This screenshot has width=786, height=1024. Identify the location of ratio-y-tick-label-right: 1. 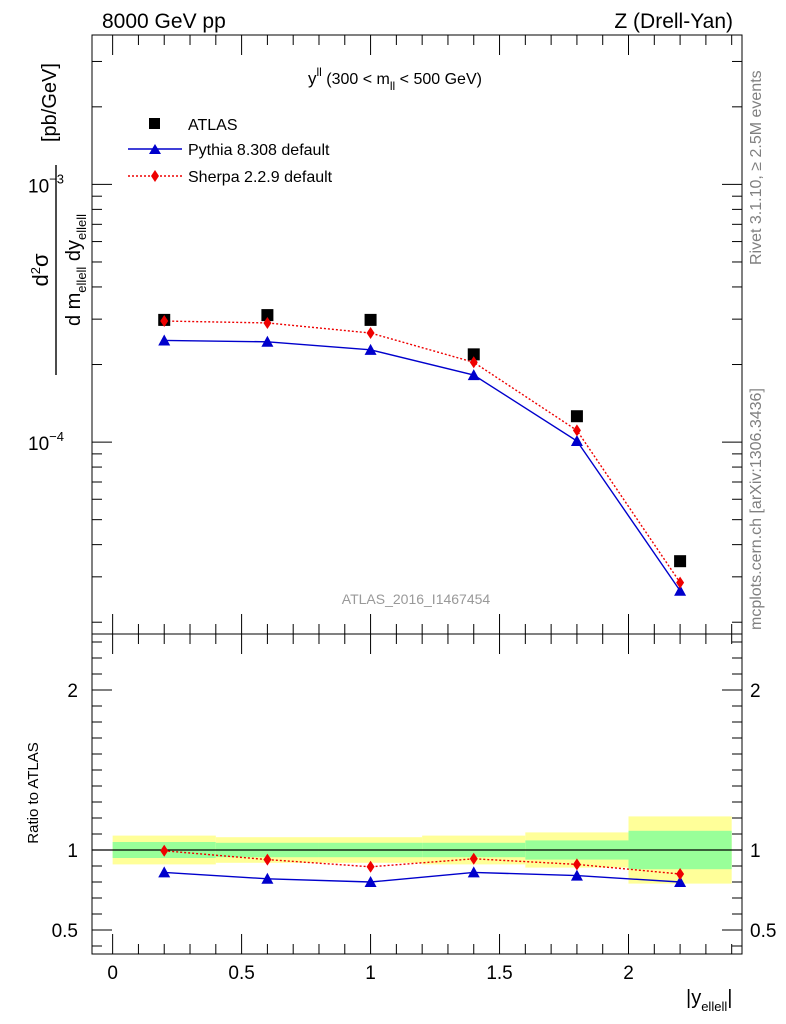
(755, 851).